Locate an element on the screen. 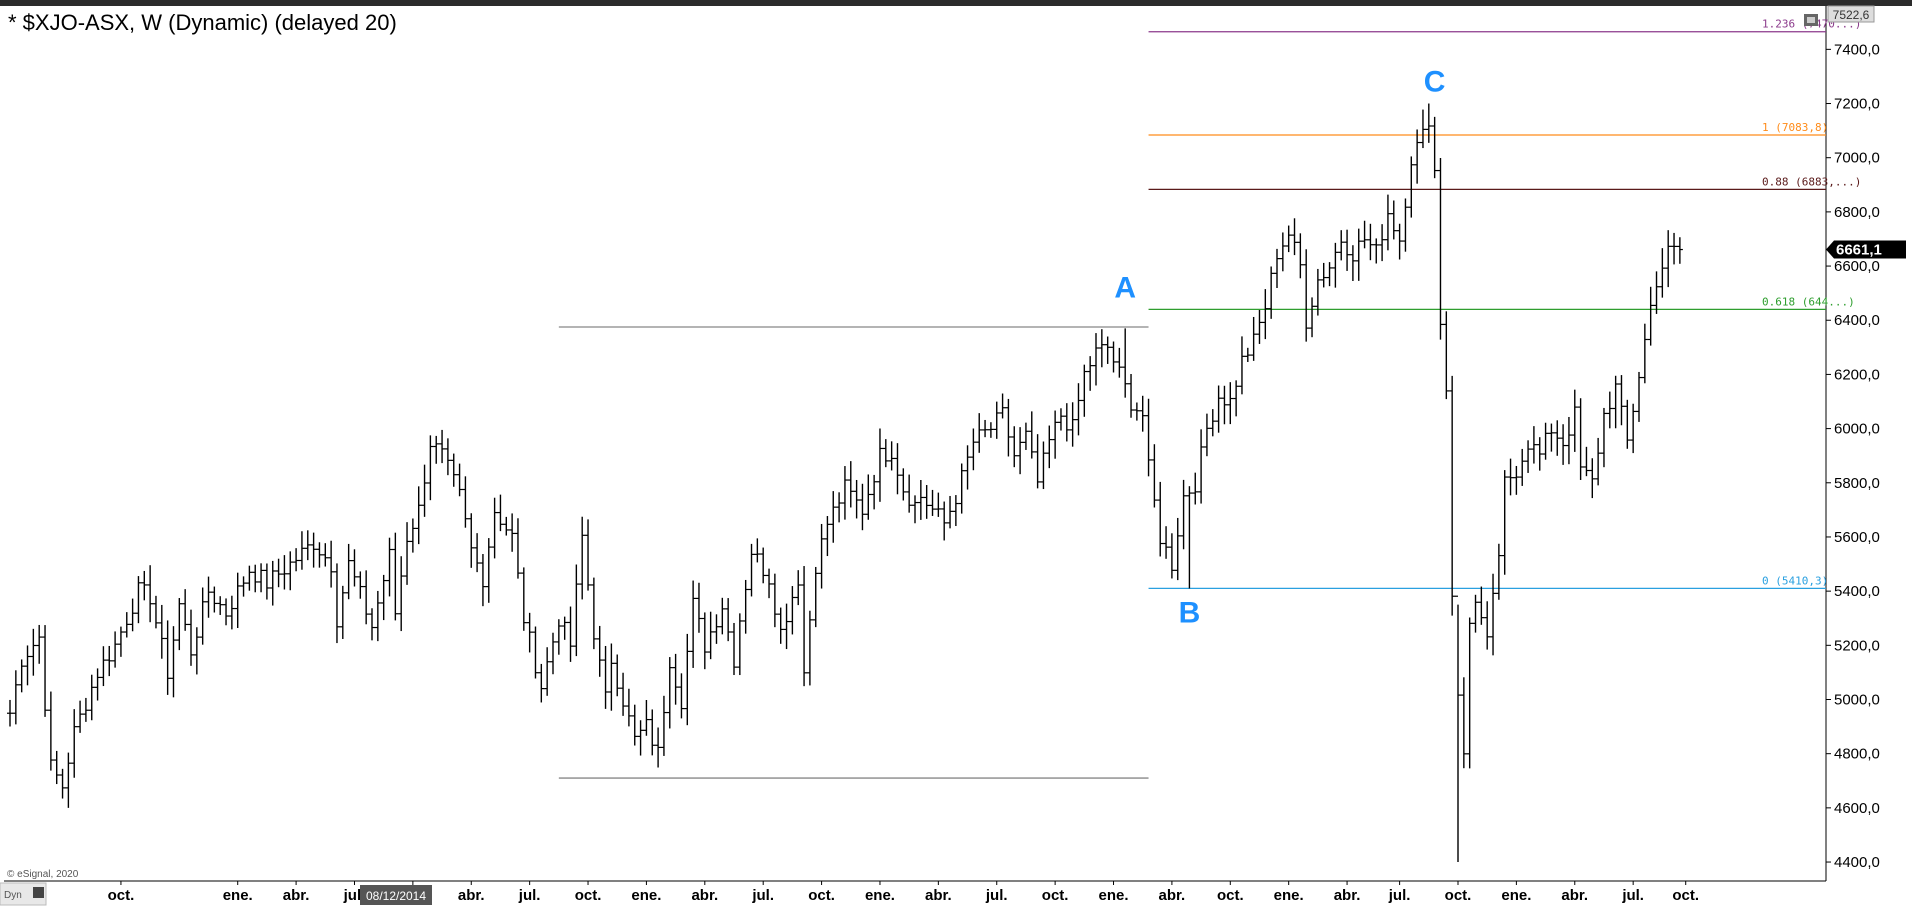 The height and width of the screenshot is (916, 1912). fib-level-label: 0 (5410,3) is located at coordinates (1795, 580).